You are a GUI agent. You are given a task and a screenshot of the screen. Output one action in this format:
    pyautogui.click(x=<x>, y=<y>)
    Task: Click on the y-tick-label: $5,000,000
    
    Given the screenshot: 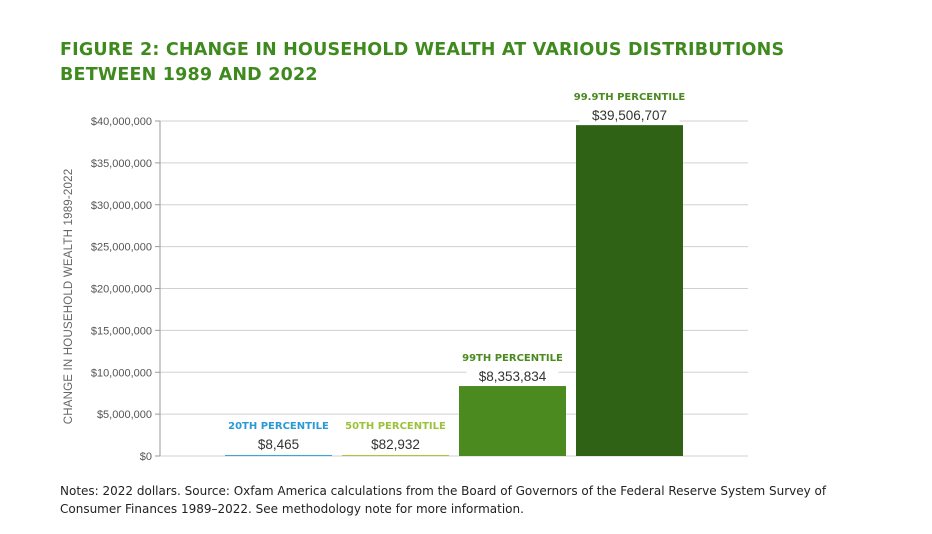 What is the action you would take?
    pyautogui.click(x=124, y=415)
    